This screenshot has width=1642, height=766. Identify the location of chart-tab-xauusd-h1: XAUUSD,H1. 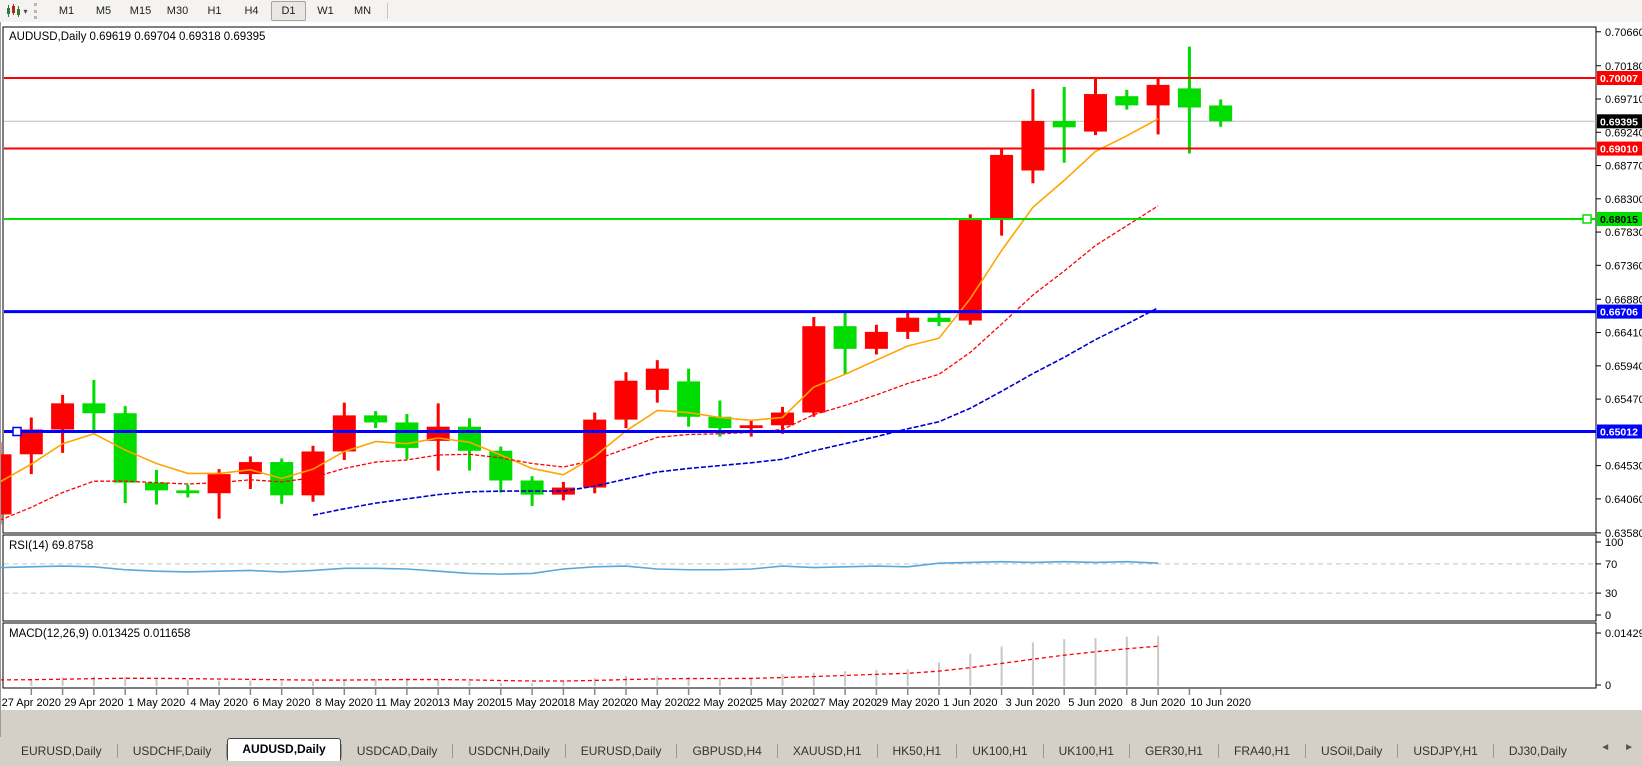
(827, 751).